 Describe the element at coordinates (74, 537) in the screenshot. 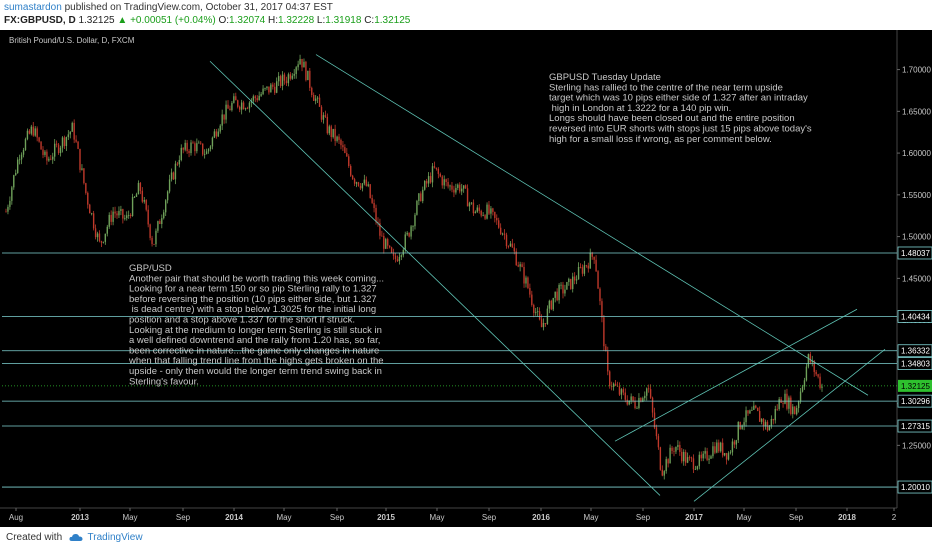

I see `created-with: Created with TradingView` at that location.